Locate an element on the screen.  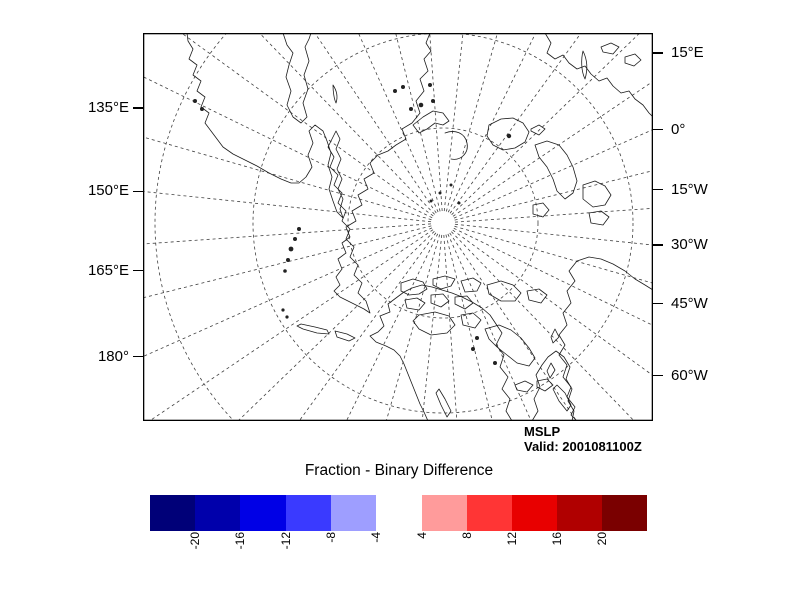
negative-colorbar-tick-label: -4 is located at coordinates (376, 537).